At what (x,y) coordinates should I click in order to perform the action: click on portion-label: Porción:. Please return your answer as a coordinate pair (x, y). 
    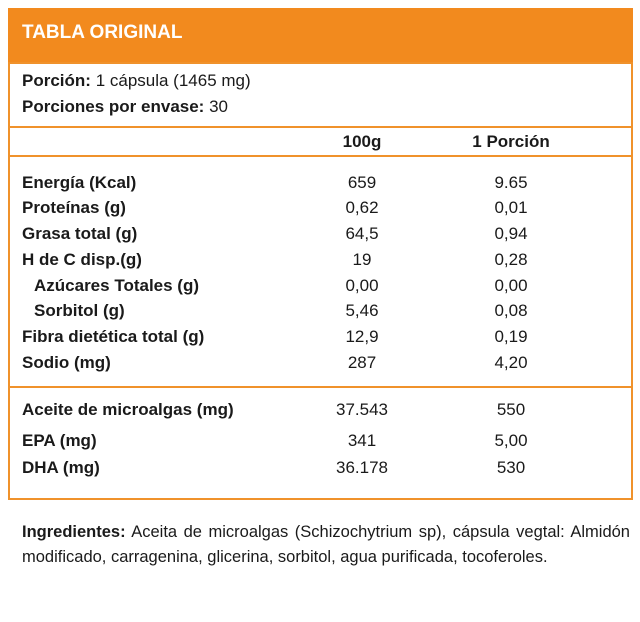
    Looking at the image, I should click on (56, 80).